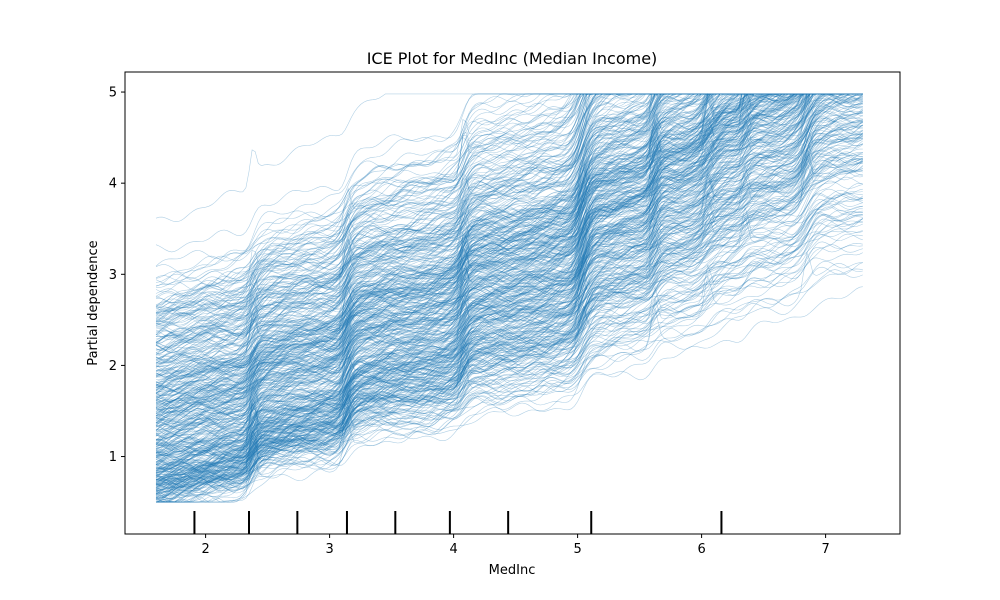  I want to click on x-tick-label: 5, so click(577, 549).